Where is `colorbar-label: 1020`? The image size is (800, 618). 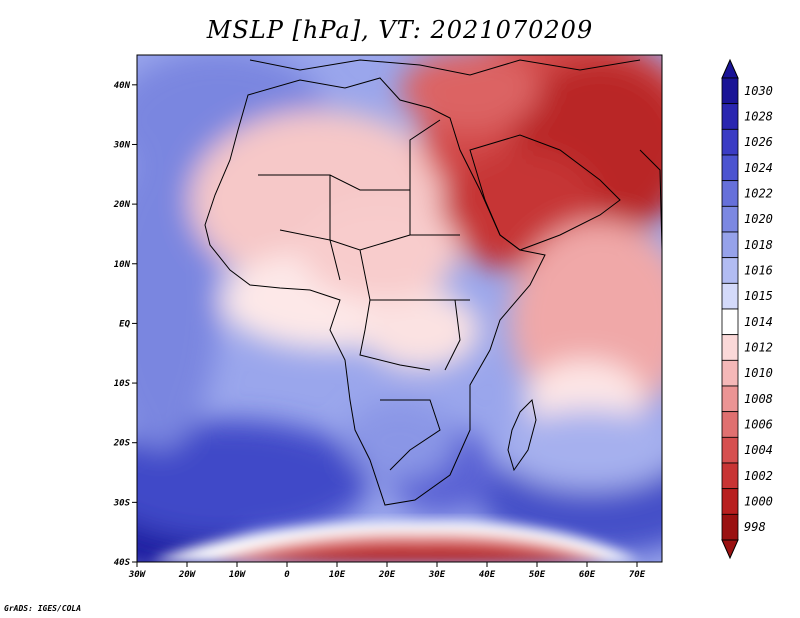 colorbar-label: 1020 is located at coordinates (758, 219).